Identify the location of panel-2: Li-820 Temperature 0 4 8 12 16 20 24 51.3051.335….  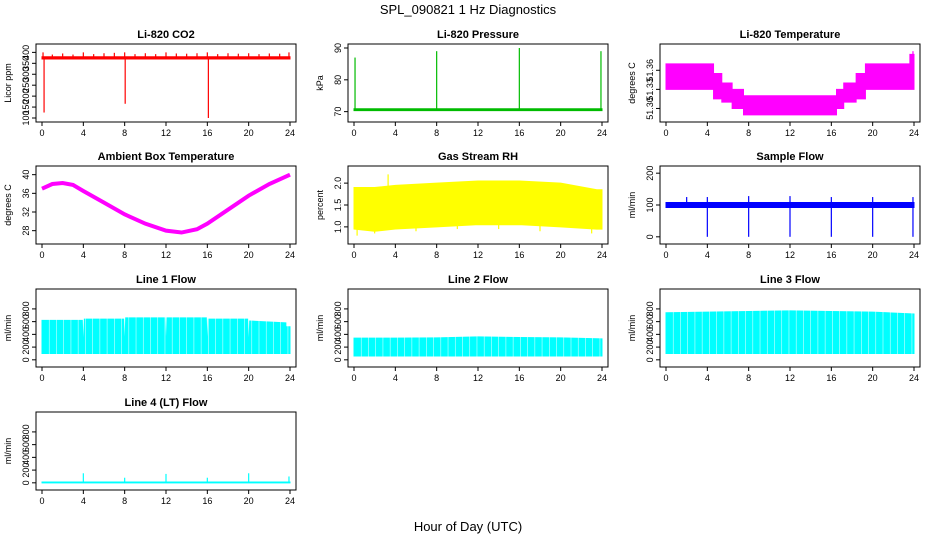
(774, 83).